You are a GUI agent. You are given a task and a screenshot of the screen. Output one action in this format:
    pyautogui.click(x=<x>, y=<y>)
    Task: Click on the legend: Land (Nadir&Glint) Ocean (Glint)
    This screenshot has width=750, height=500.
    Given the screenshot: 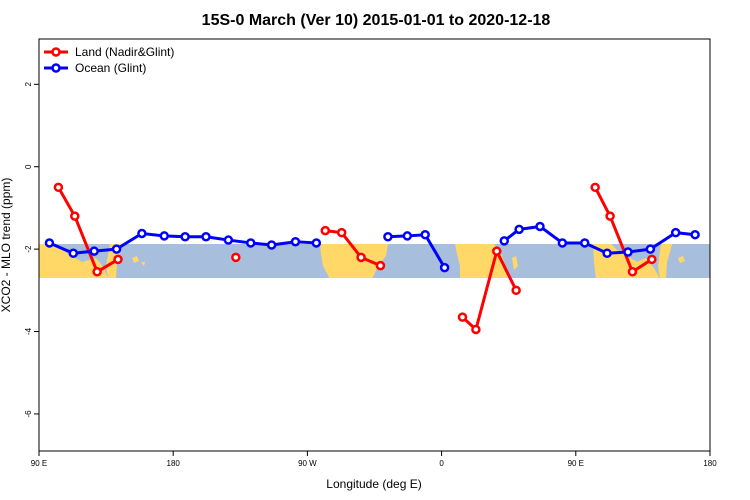 What is the action you would take?
    pyautogui.click(x=109, y=60)
    